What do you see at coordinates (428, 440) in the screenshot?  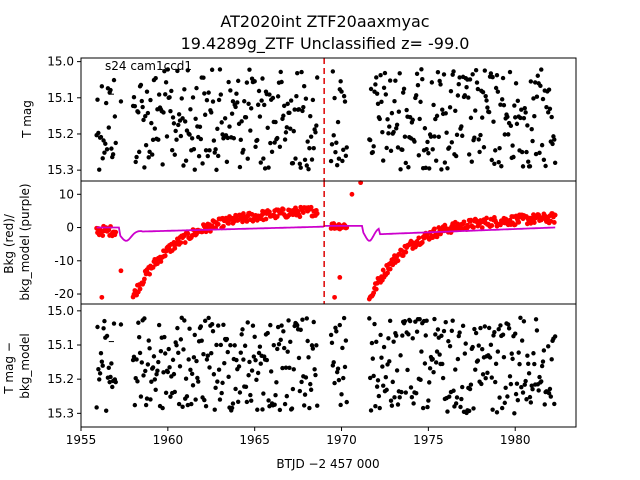 I see `x-tick-label: 1975` at bounding box center [428, 440].